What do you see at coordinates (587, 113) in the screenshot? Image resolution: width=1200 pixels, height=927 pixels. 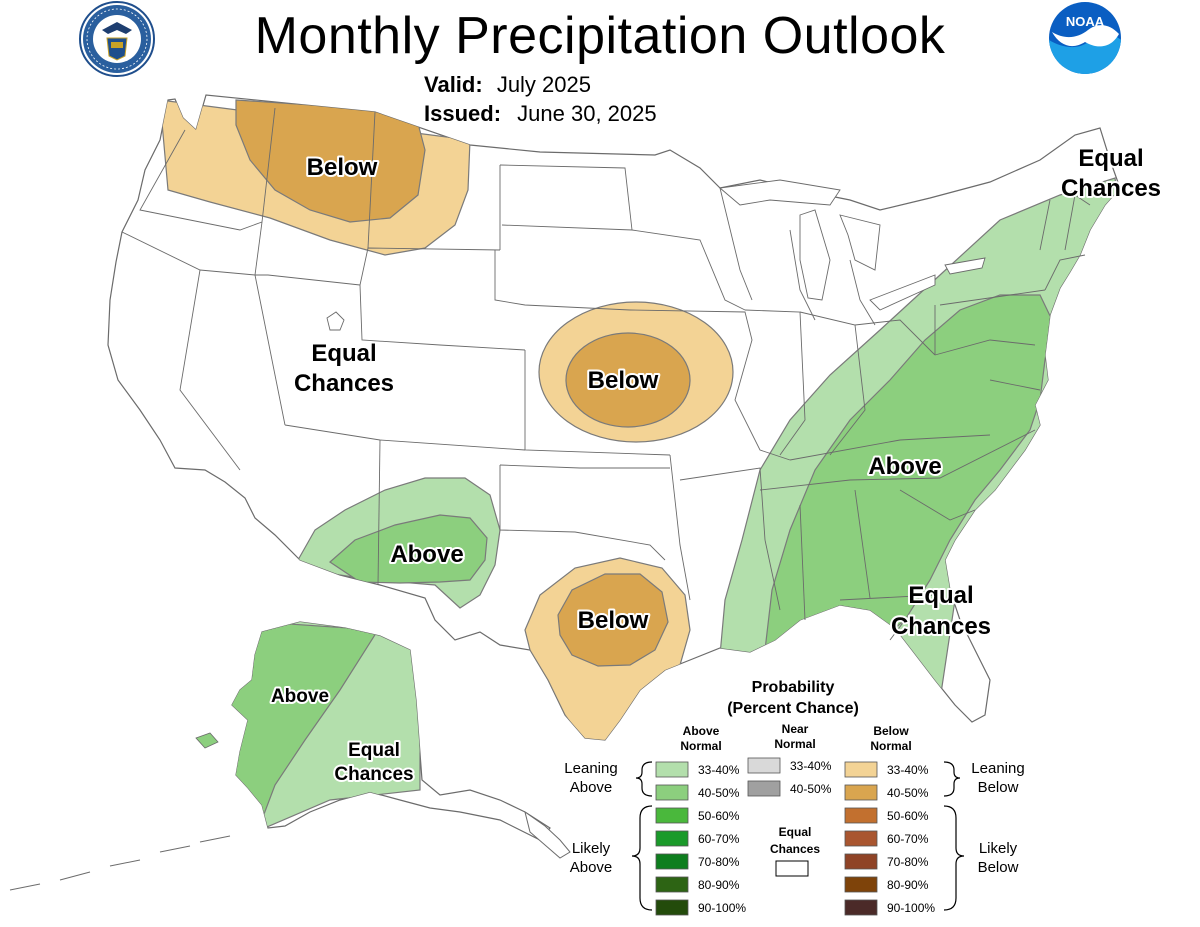 I see `issued-value: June 30, 2025` at bounding box center [587, 113].